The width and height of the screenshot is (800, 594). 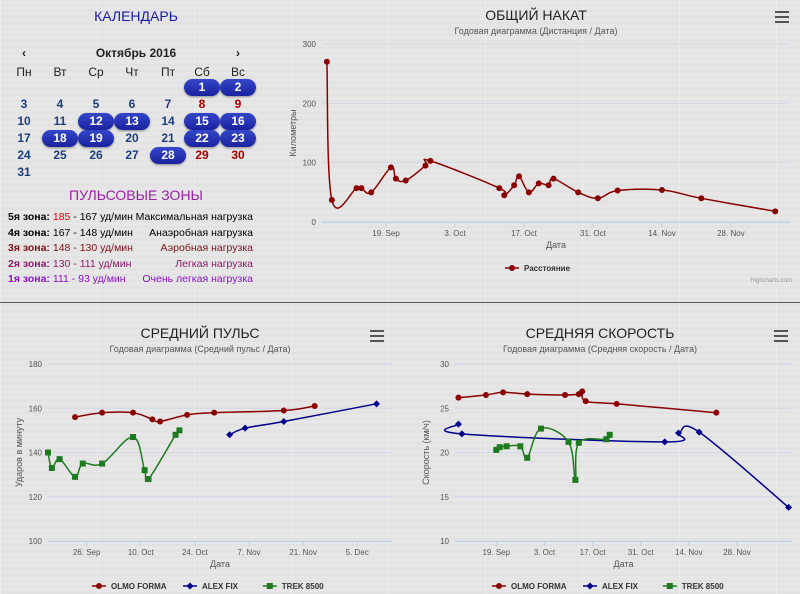 What do you see at coordinates (24, 155) in the screenshot?
I see `calendar-day: 24` at bounding box center [24, 155].